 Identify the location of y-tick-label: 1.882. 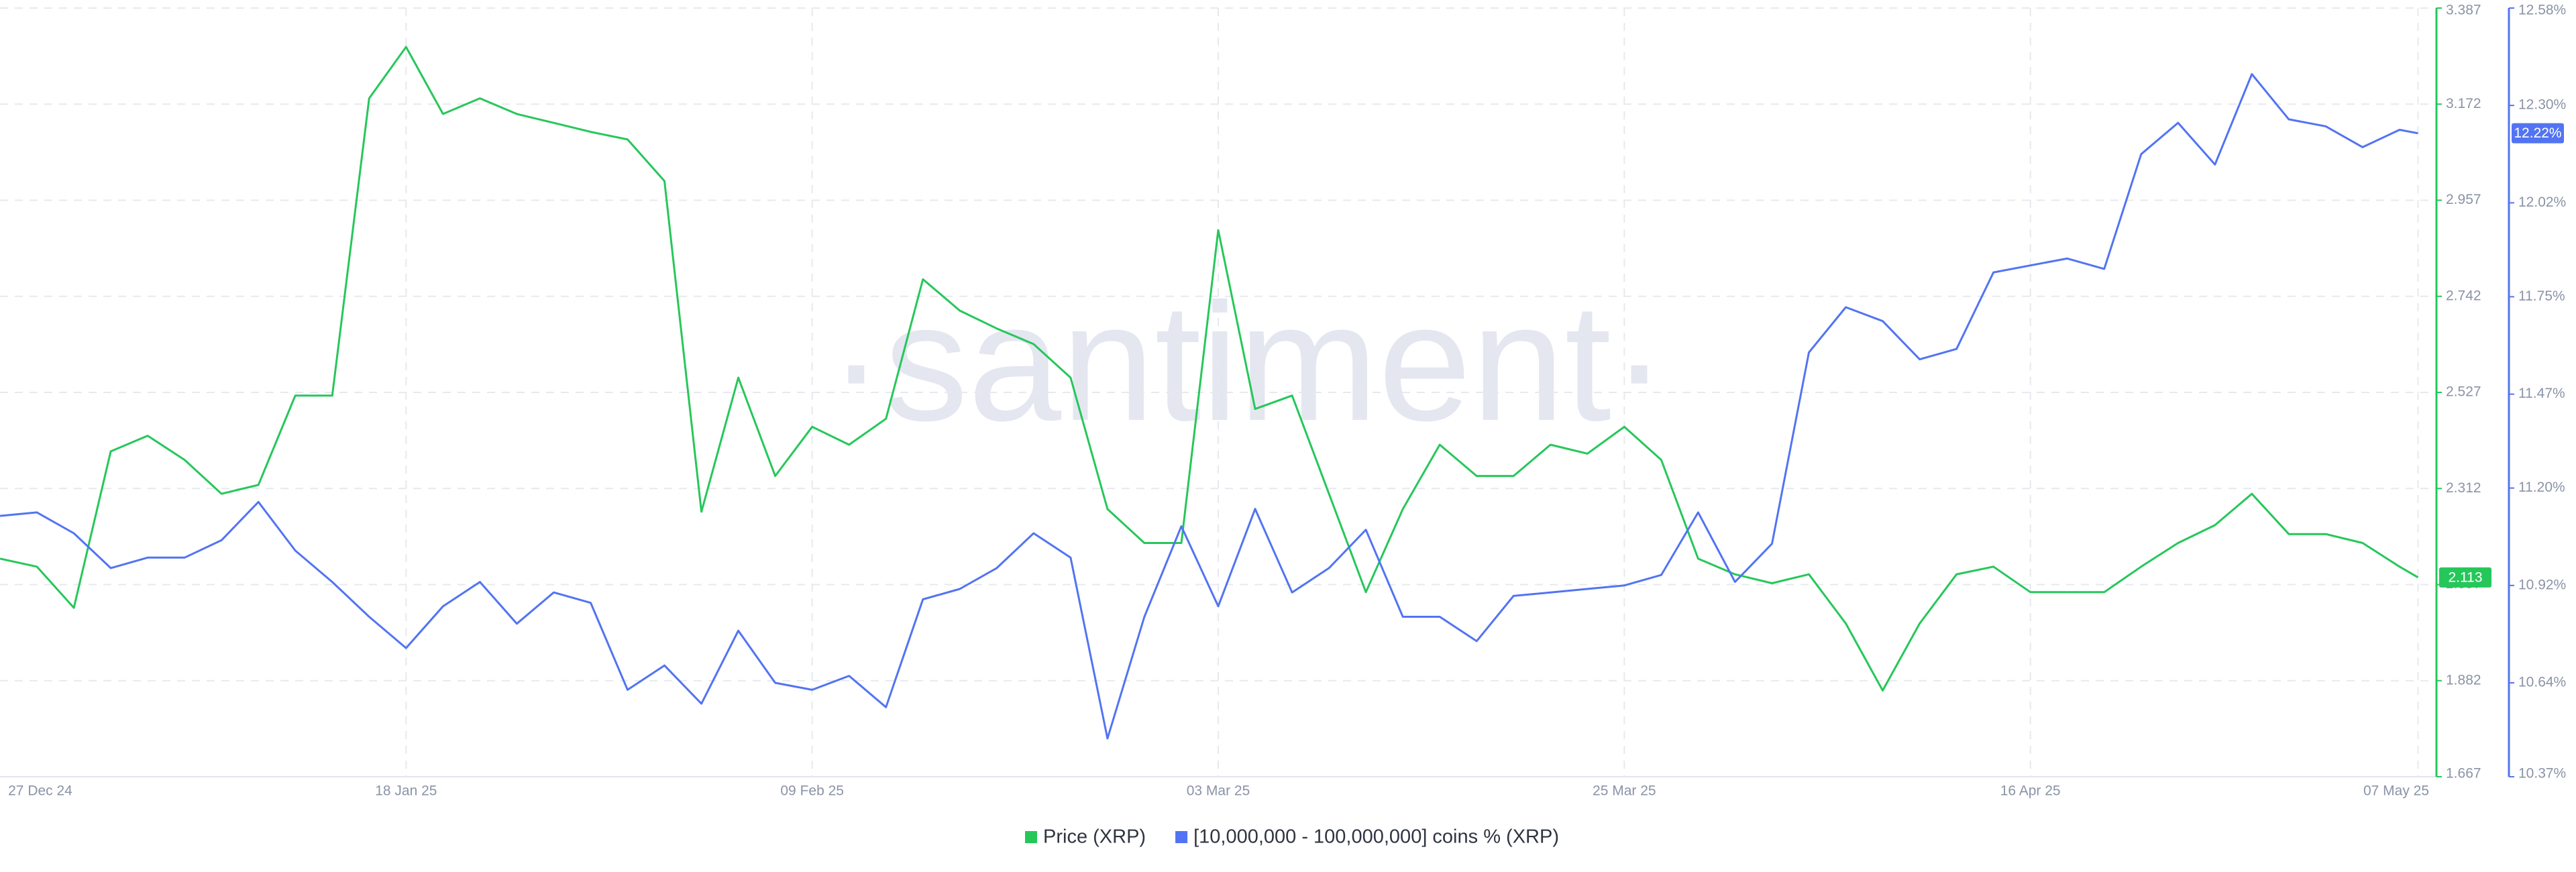
(2463, 680).